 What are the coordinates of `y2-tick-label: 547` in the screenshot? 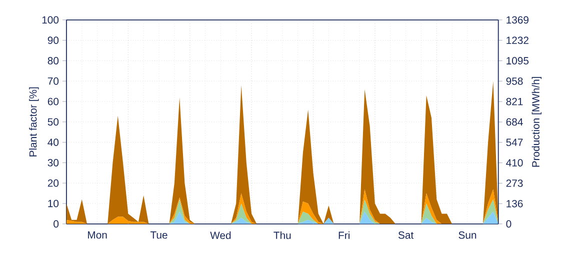 It's located at (514, 142).